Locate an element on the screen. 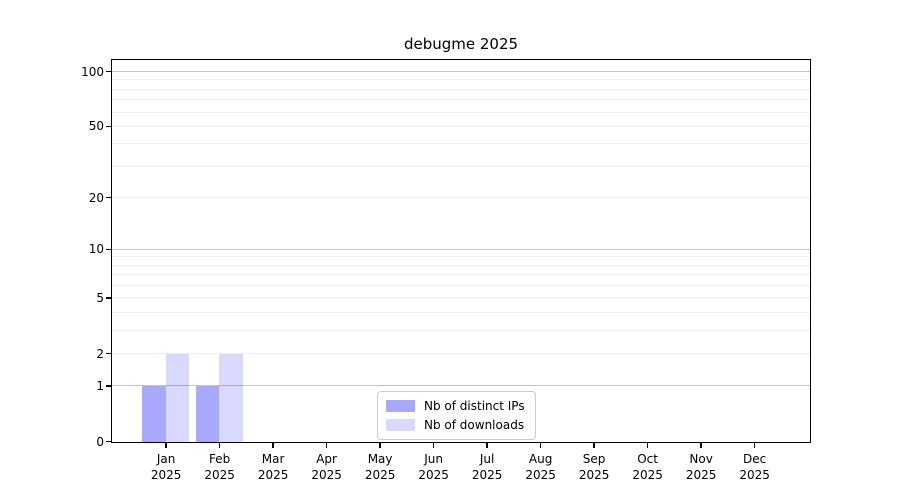 The image size is (900, 500). x-tick-label: May 2025 is located at coordinates (380, 467).